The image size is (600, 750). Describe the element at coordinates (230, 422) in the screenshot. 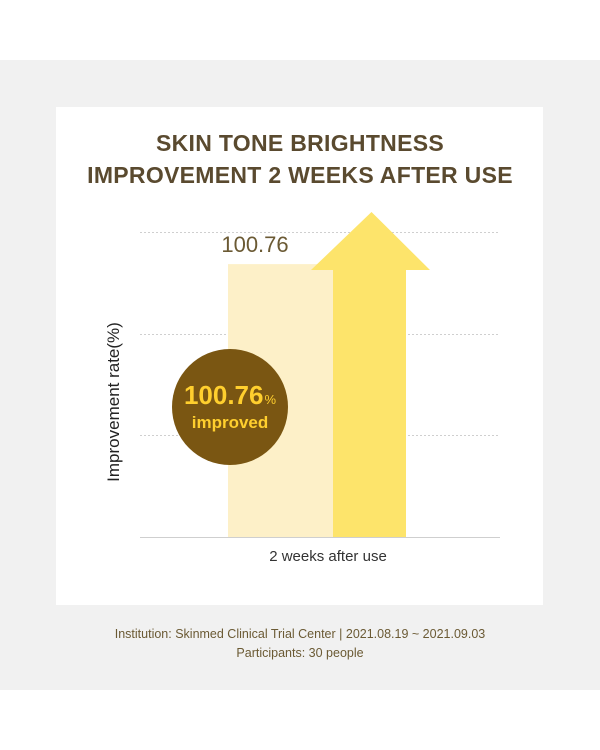

I see `badge-text: improved` at that location.